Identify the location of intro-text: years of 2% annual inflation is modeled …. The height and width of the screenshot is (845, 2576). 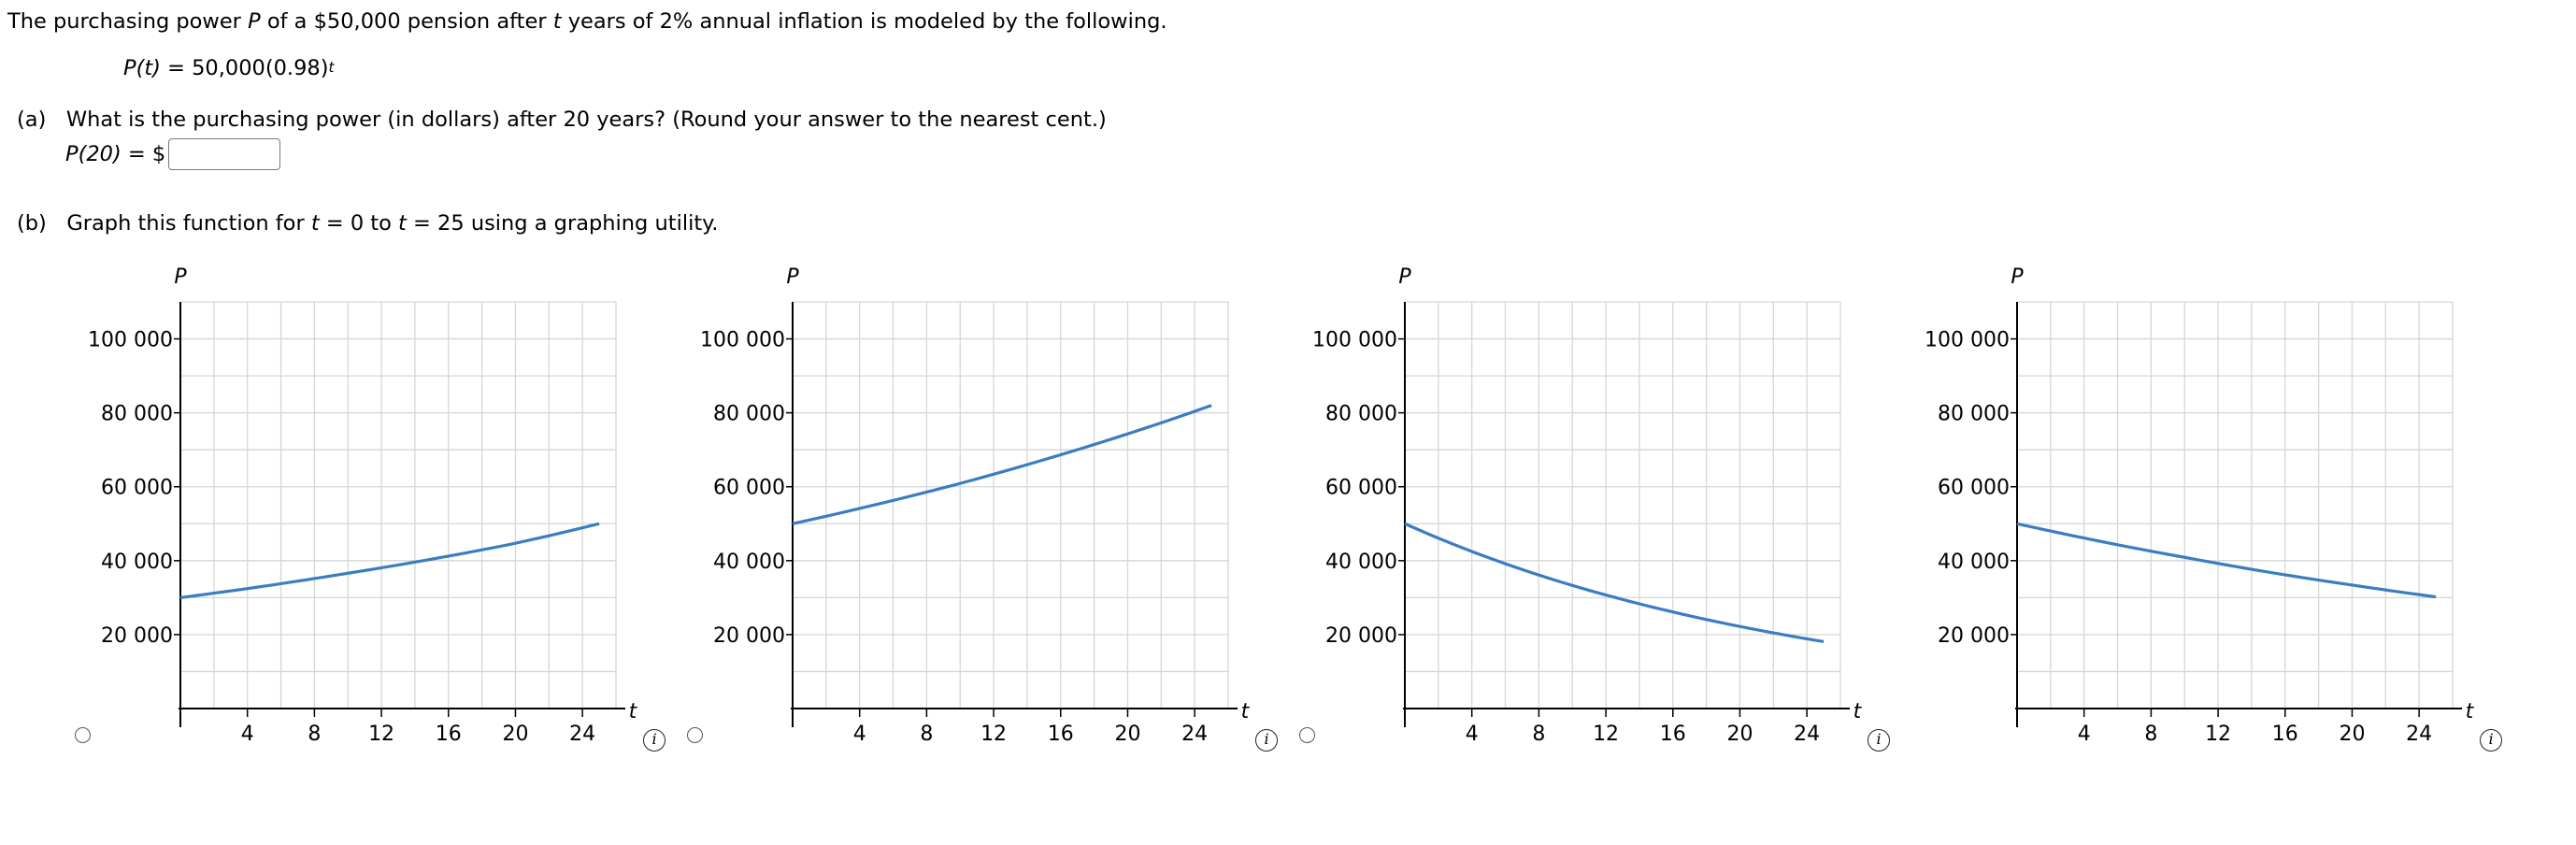
(864, 21).